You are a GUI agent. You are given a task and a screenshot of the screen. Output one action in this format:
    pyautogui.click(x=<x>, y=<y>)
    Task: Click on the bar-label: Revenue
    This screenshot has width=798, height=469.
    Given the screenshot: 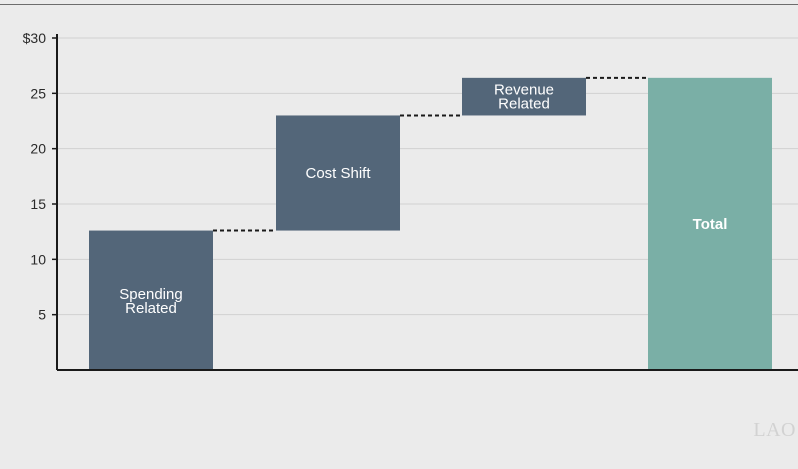 What is the action you would take?
    pyautogui.click(x=524, y=90)
    